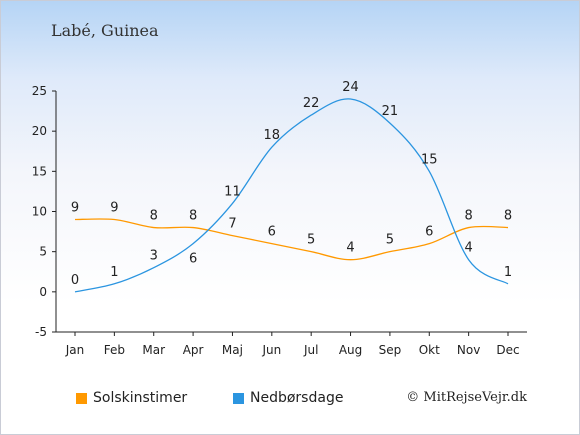  I want to click on x-tick-label: Jun, so click(271, 350).